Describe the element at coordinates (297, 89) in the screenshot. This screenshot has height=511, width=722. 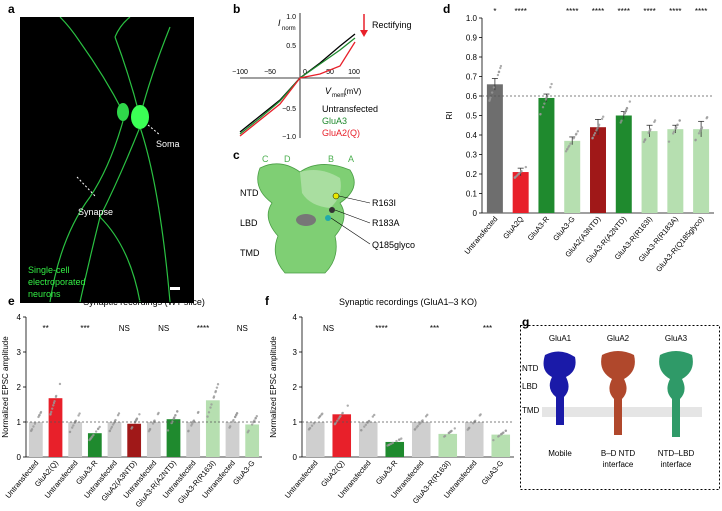
I see `iv-curve-glua2q` at that location.